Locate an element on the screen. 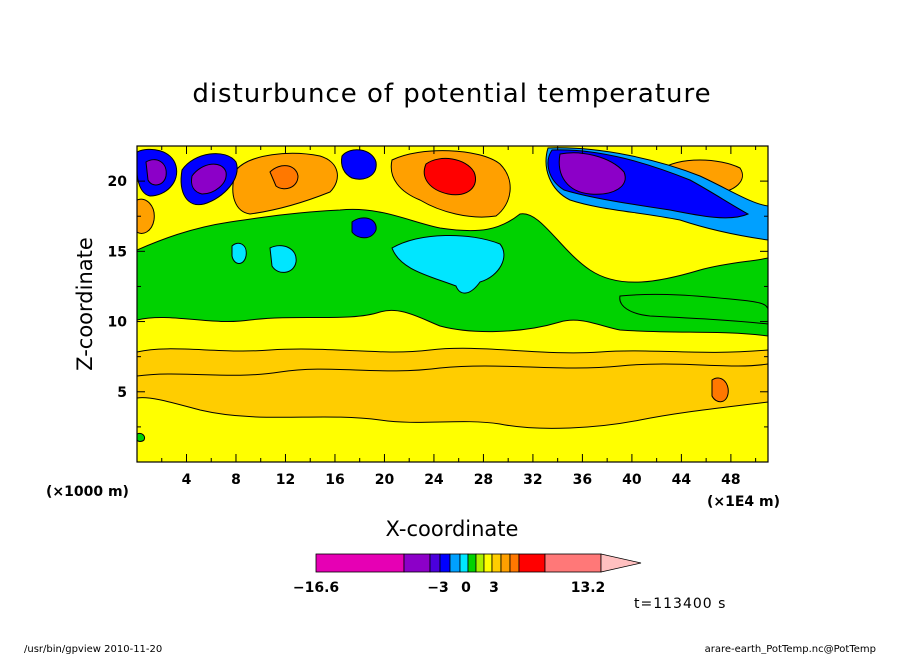  colorbar-tick-label: −3 is located at coordinates (437, 588).